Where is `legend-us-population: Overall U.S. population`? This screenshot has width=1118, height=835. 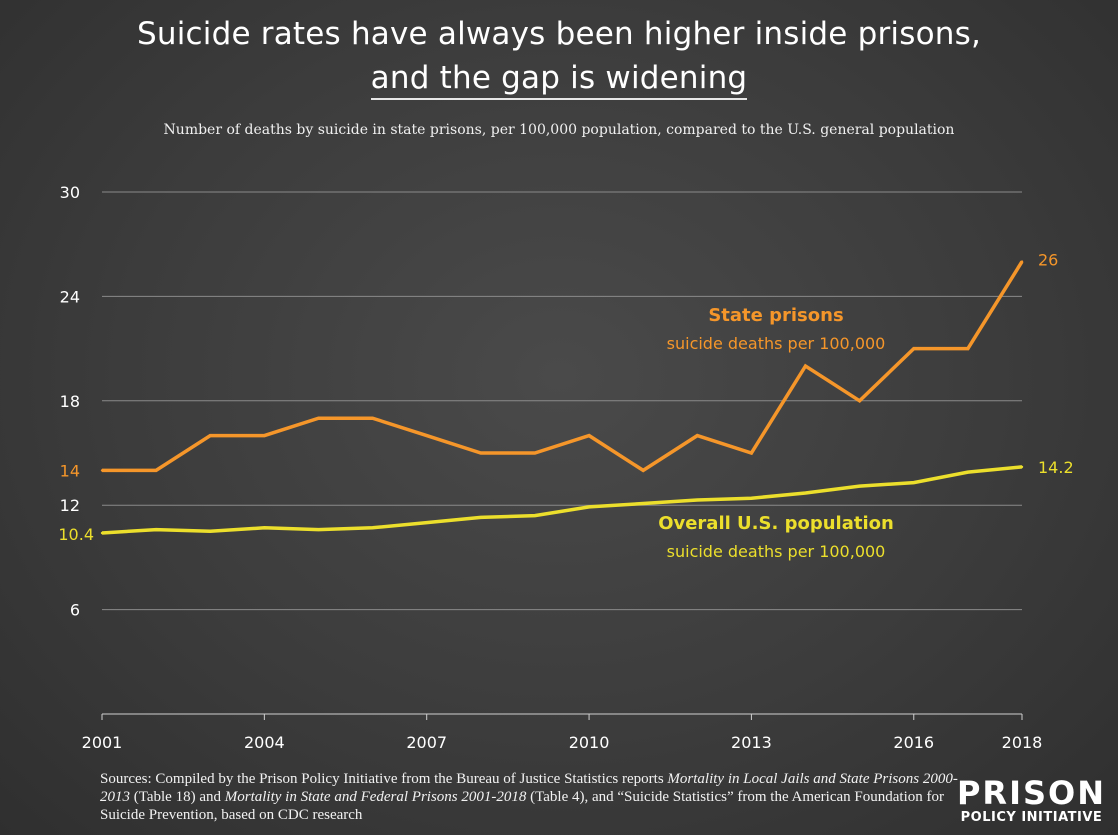
legend-us-population: Overall U.S. population is located at coordinates (776, 523).